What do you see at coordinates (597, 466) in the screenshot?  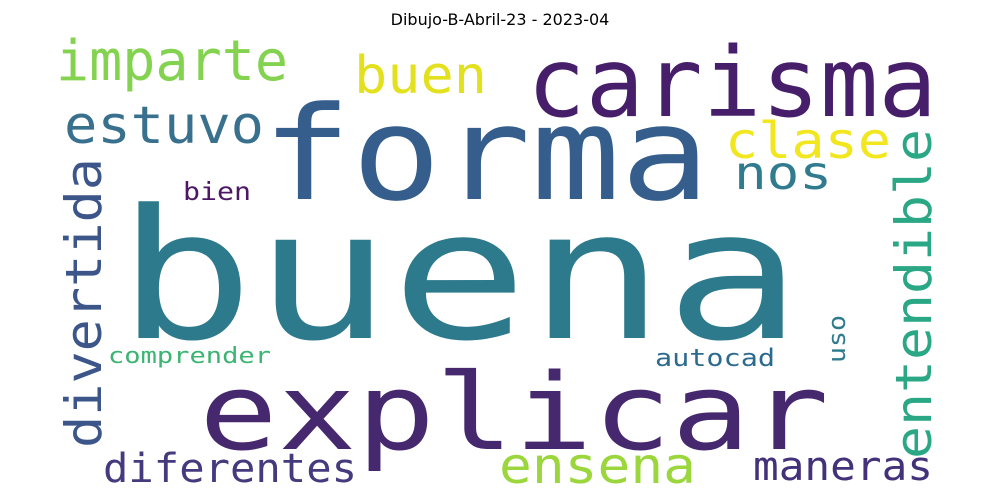 I see `word-ensena: ensena` at bounding box center [597, 466].